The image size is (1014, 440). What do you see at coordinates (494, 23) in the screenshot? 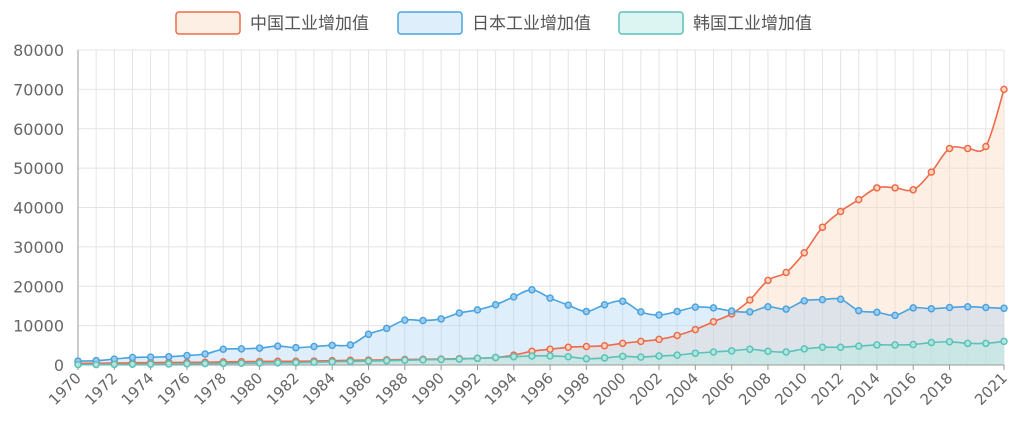
I see `legend-item-1: 日本工业增加值` at bounding box center [494, 23].